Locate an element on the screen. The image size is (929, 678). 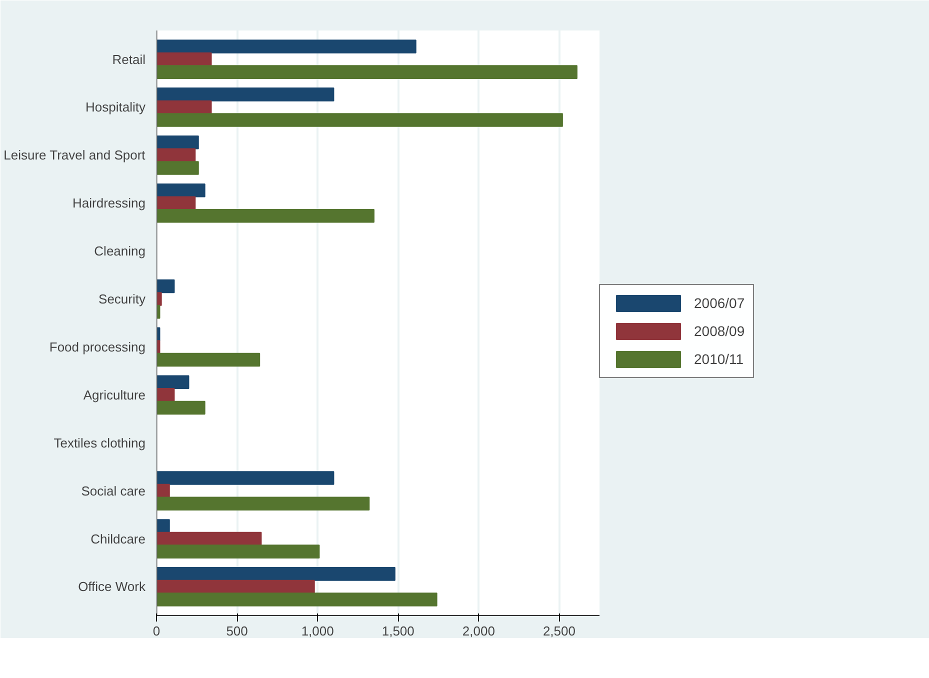
x-tick-label: 2,500 is located at coordinates (559, 631).